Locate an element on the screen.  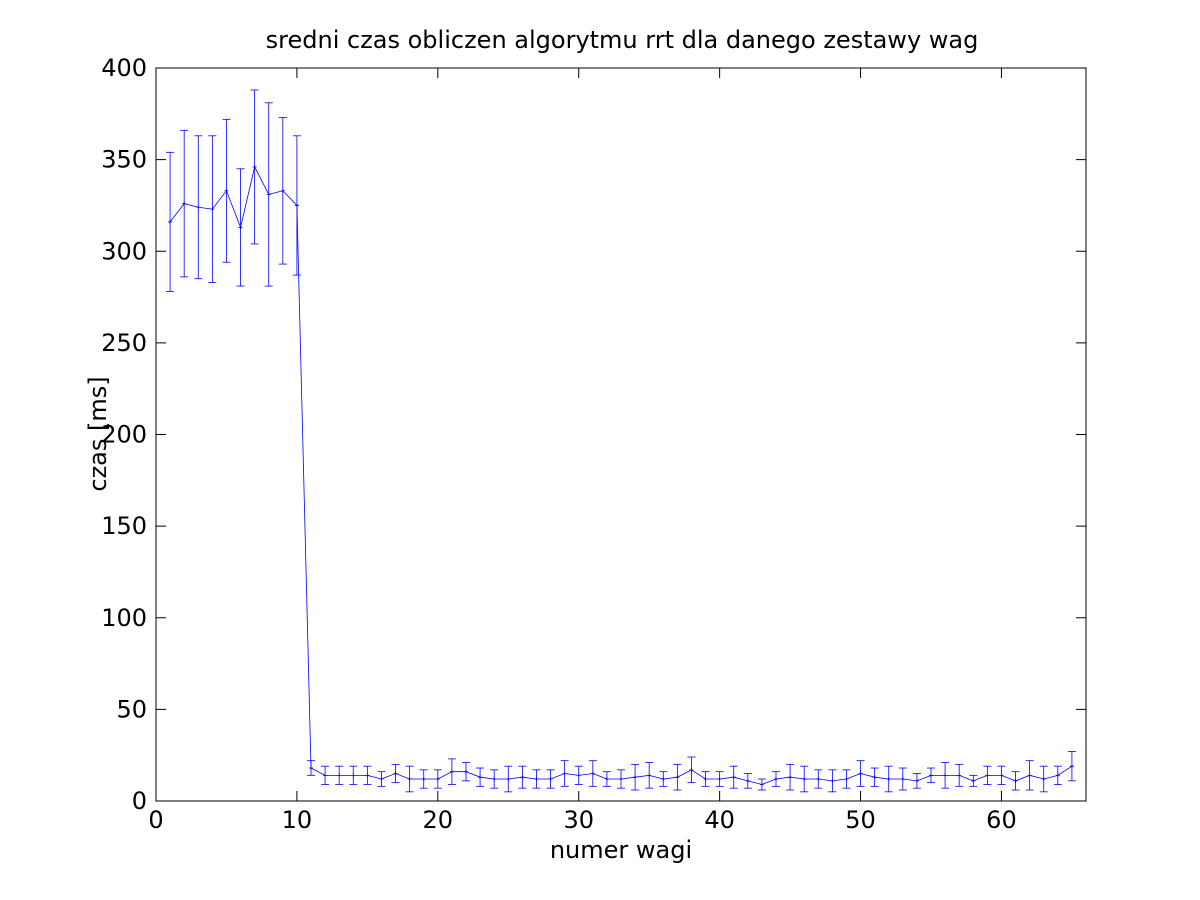
x-tick-label: 40 is located at coordinates (719, 820).